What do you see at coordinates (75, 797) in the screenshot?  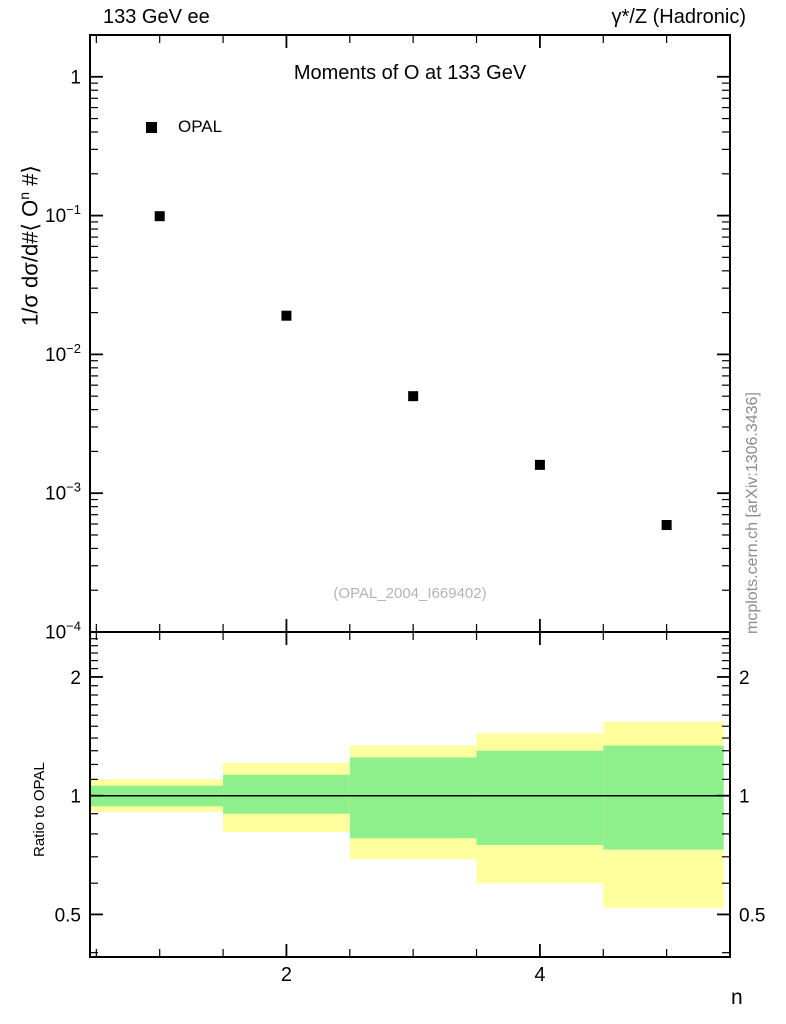 I see `ratio-y-tick-label-left: 1` at bounding box center [75, 797].